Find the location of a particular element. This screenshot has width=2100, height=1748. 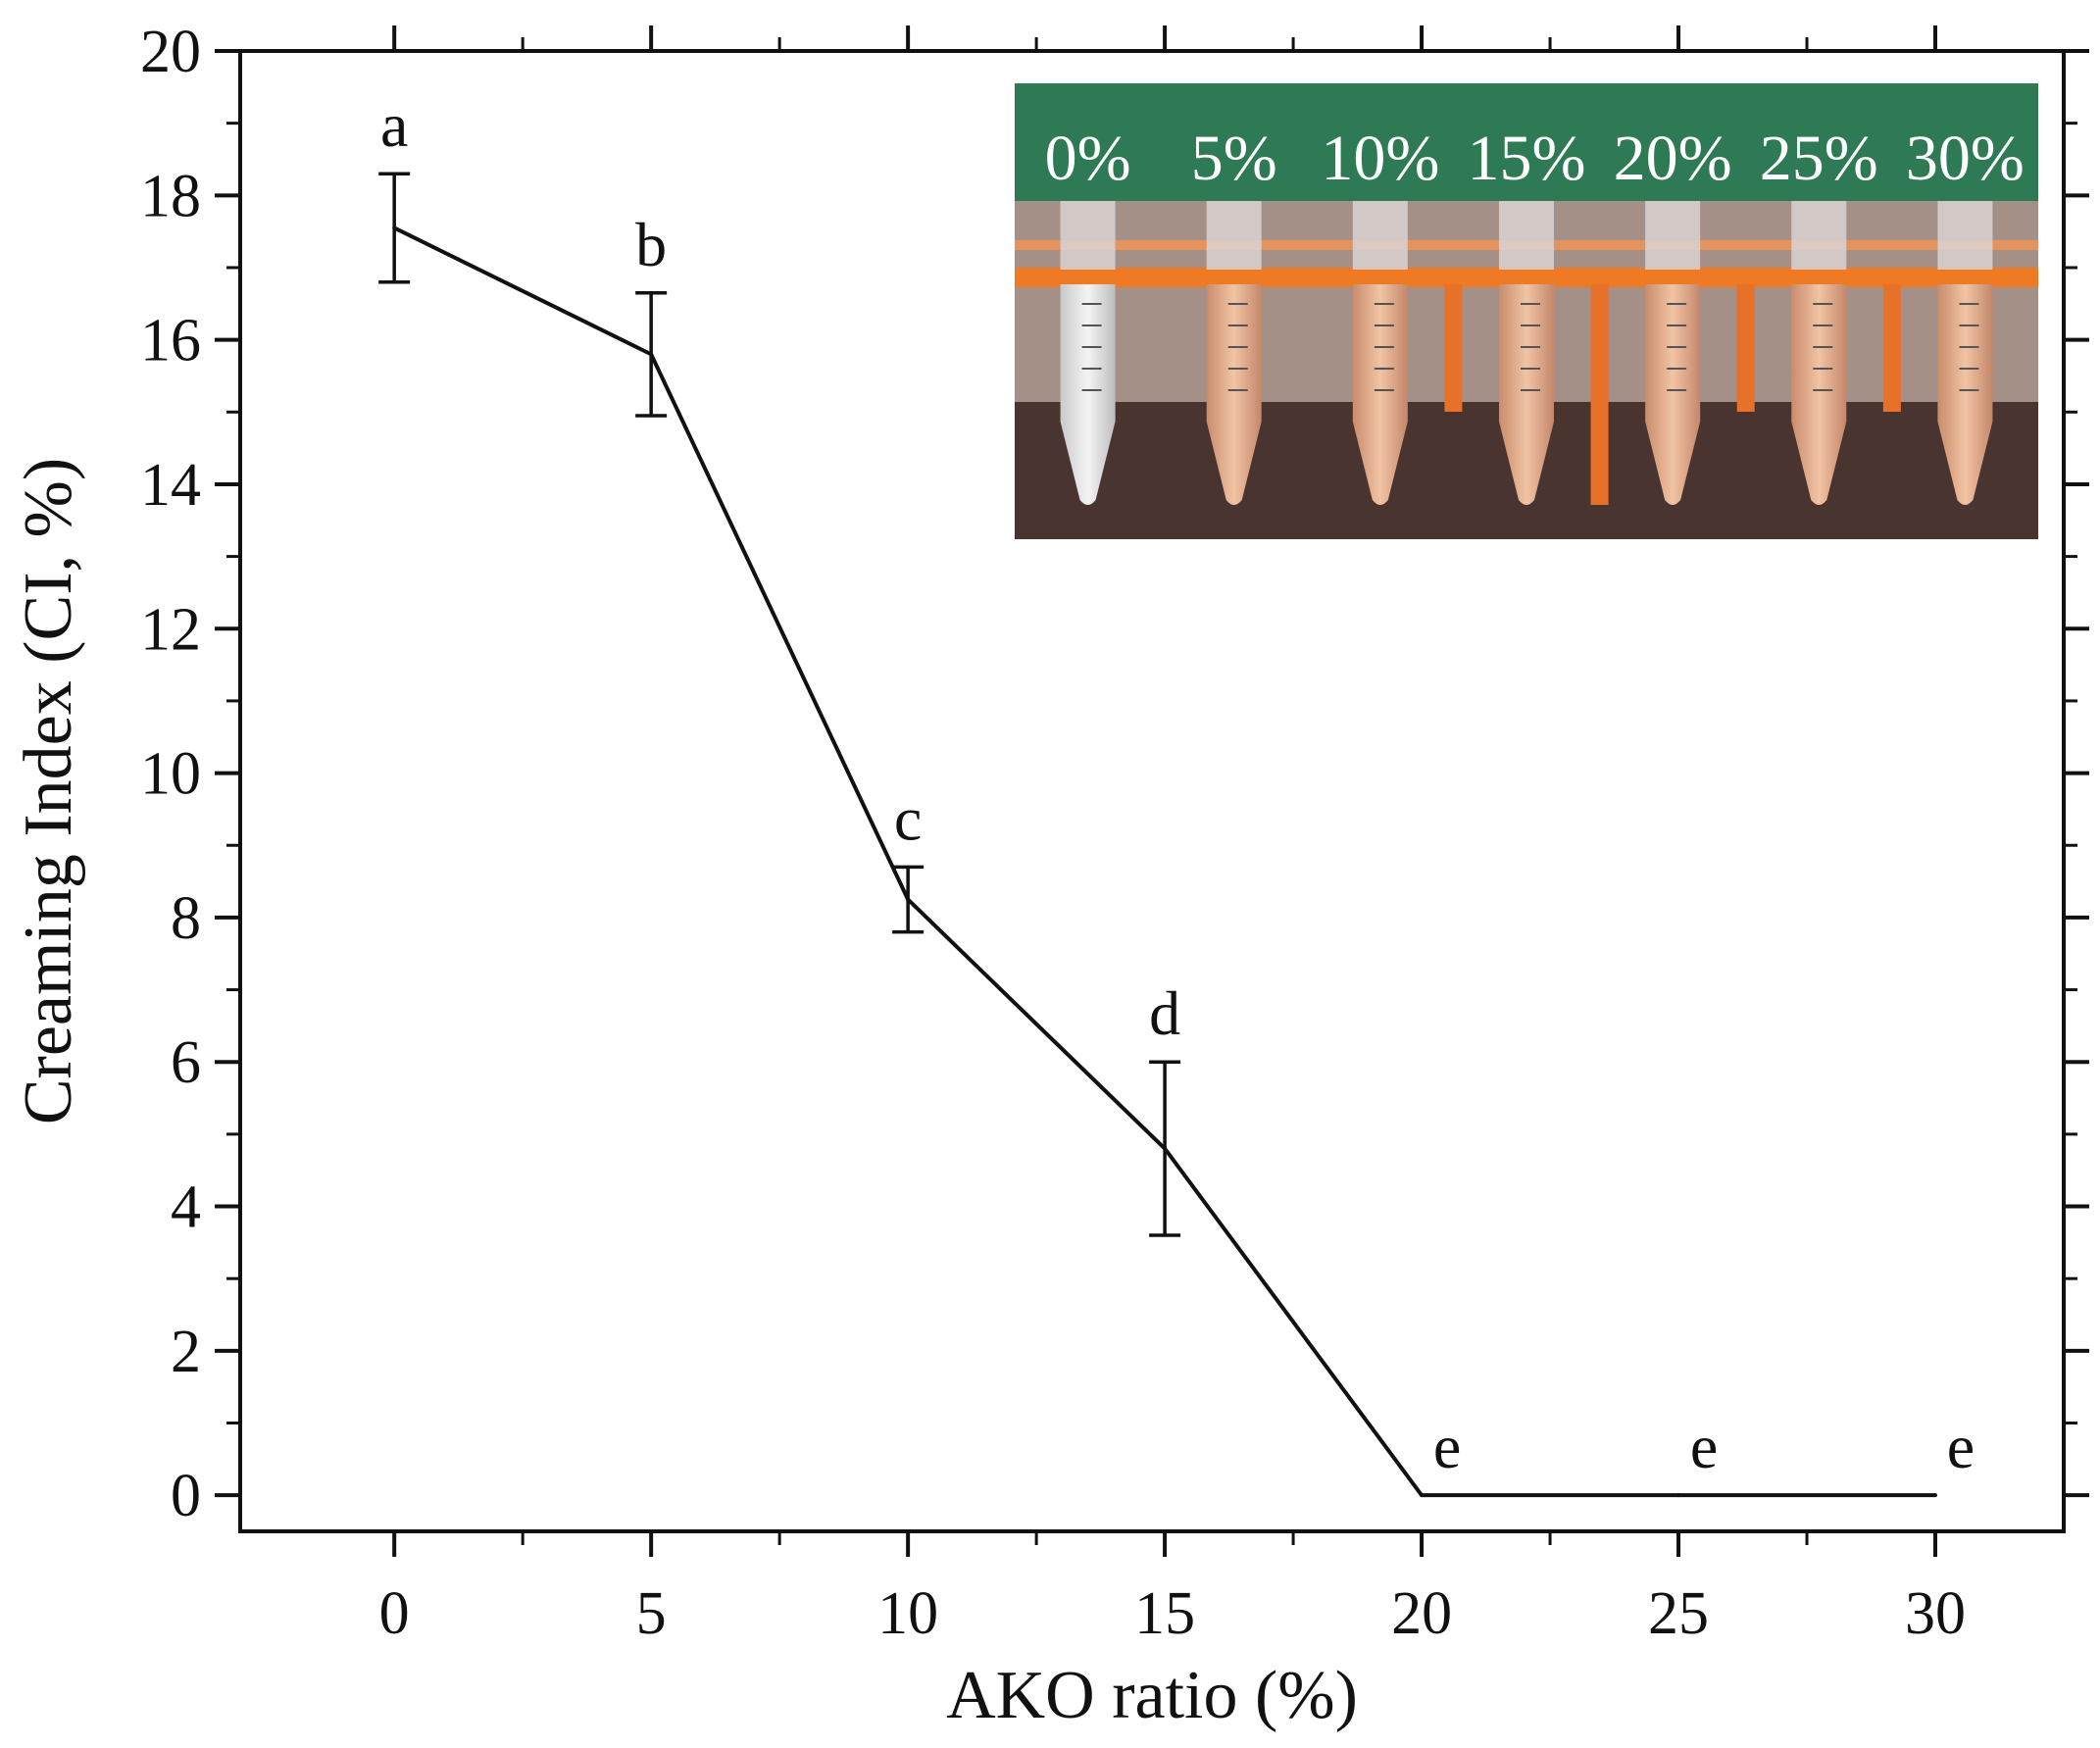

significance-label: a is located at coordinates (394, 125).